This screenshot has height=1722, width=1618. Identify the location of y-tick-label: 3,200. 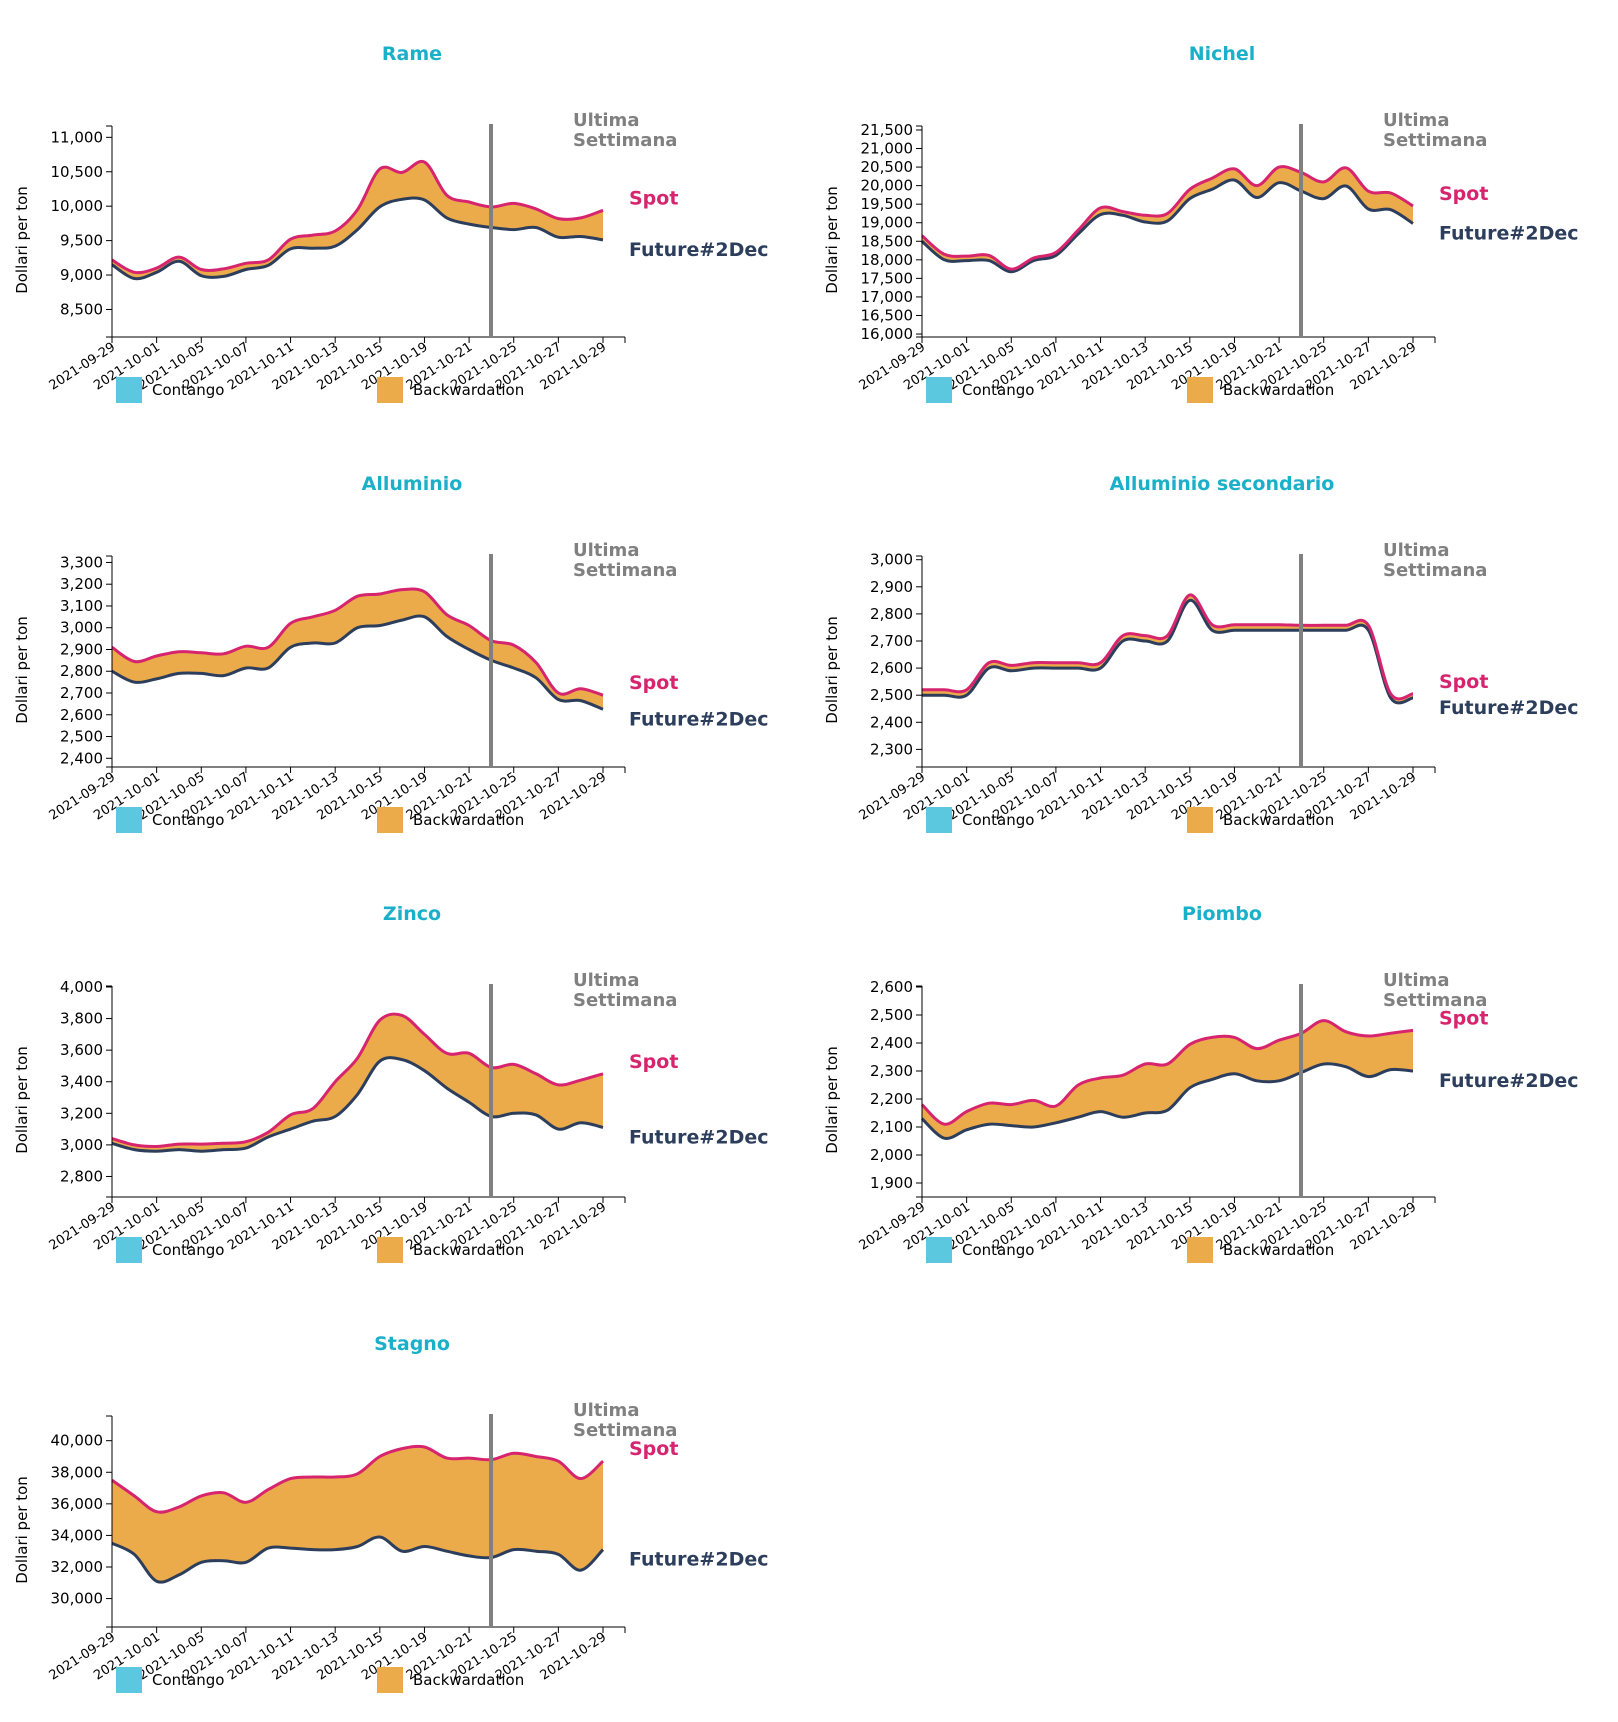
(81, 1113).